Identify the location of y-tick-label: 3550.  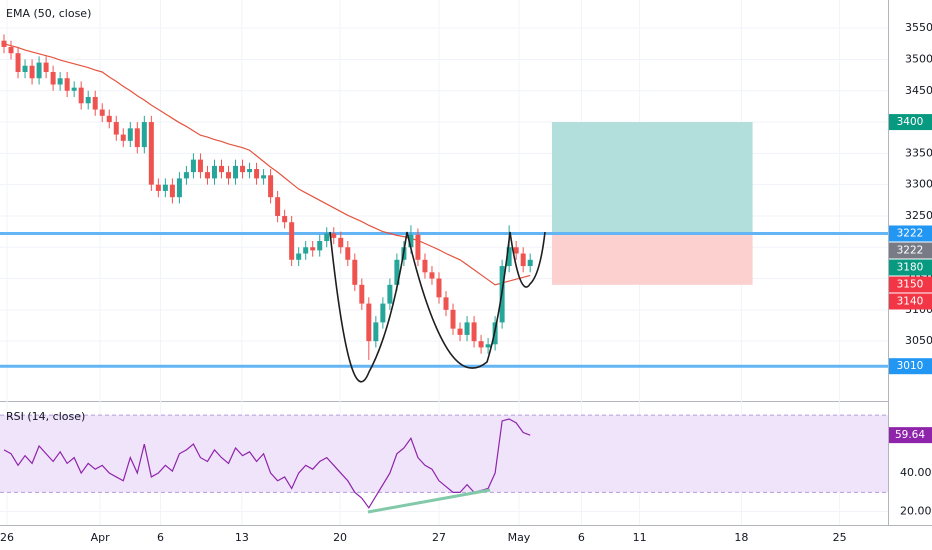
(918, 27).